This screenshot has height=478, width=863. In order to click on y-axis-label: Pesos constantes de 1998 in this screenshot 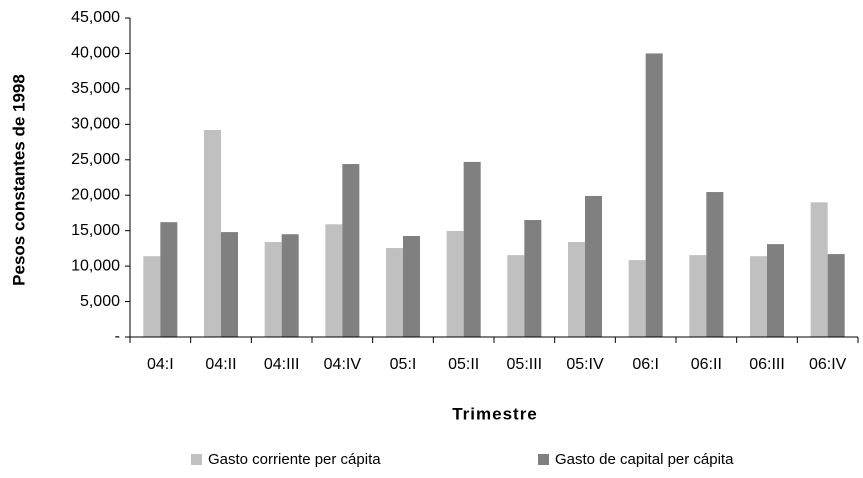, I will do `click(18, 180)`.